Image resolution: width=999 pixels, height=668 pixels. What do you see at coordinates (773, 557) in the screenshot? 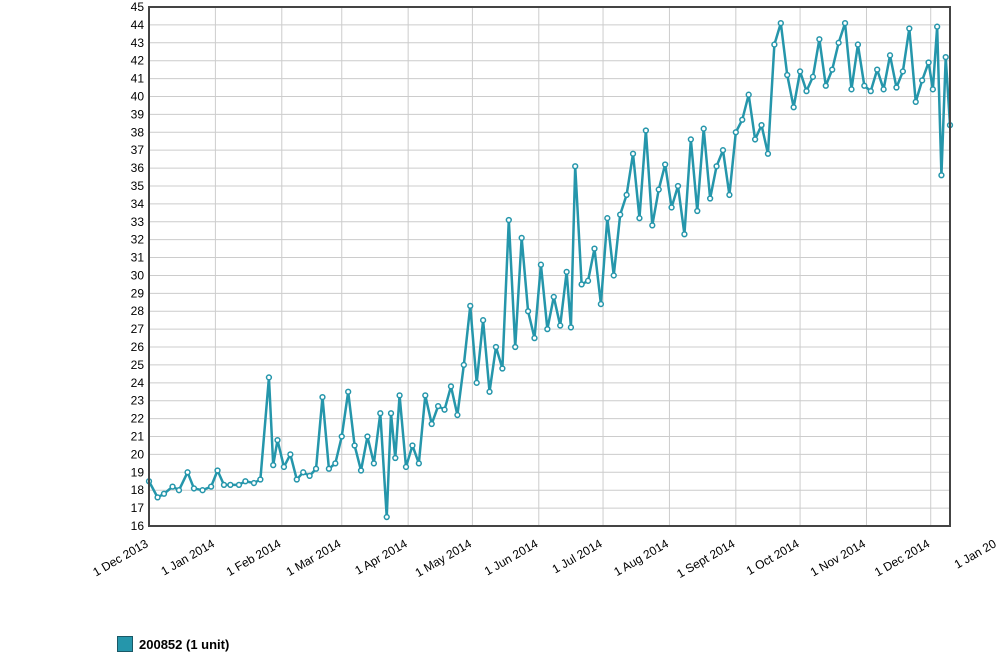
I see `x-tick-label: 1 Oct 2014` at bounding box center [773, 557].